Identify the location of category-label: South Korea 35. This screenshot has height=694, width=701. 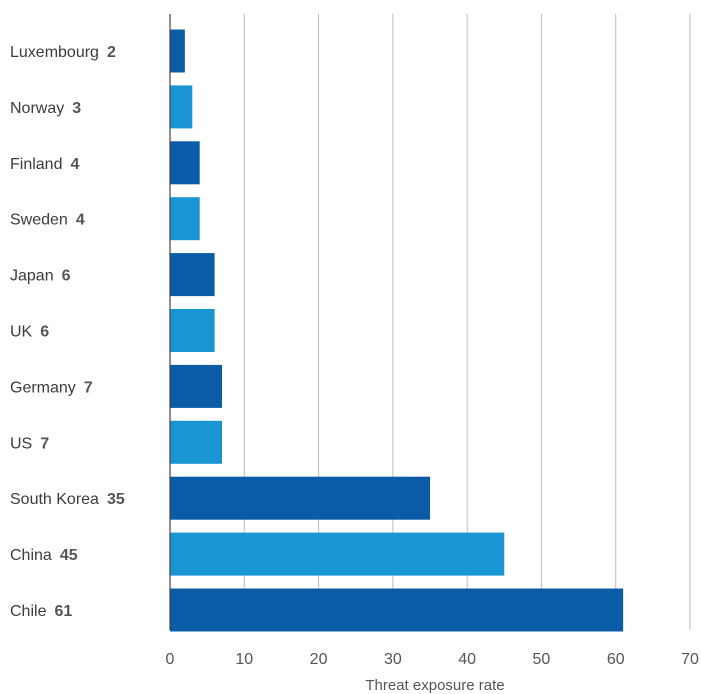
(67, 499).